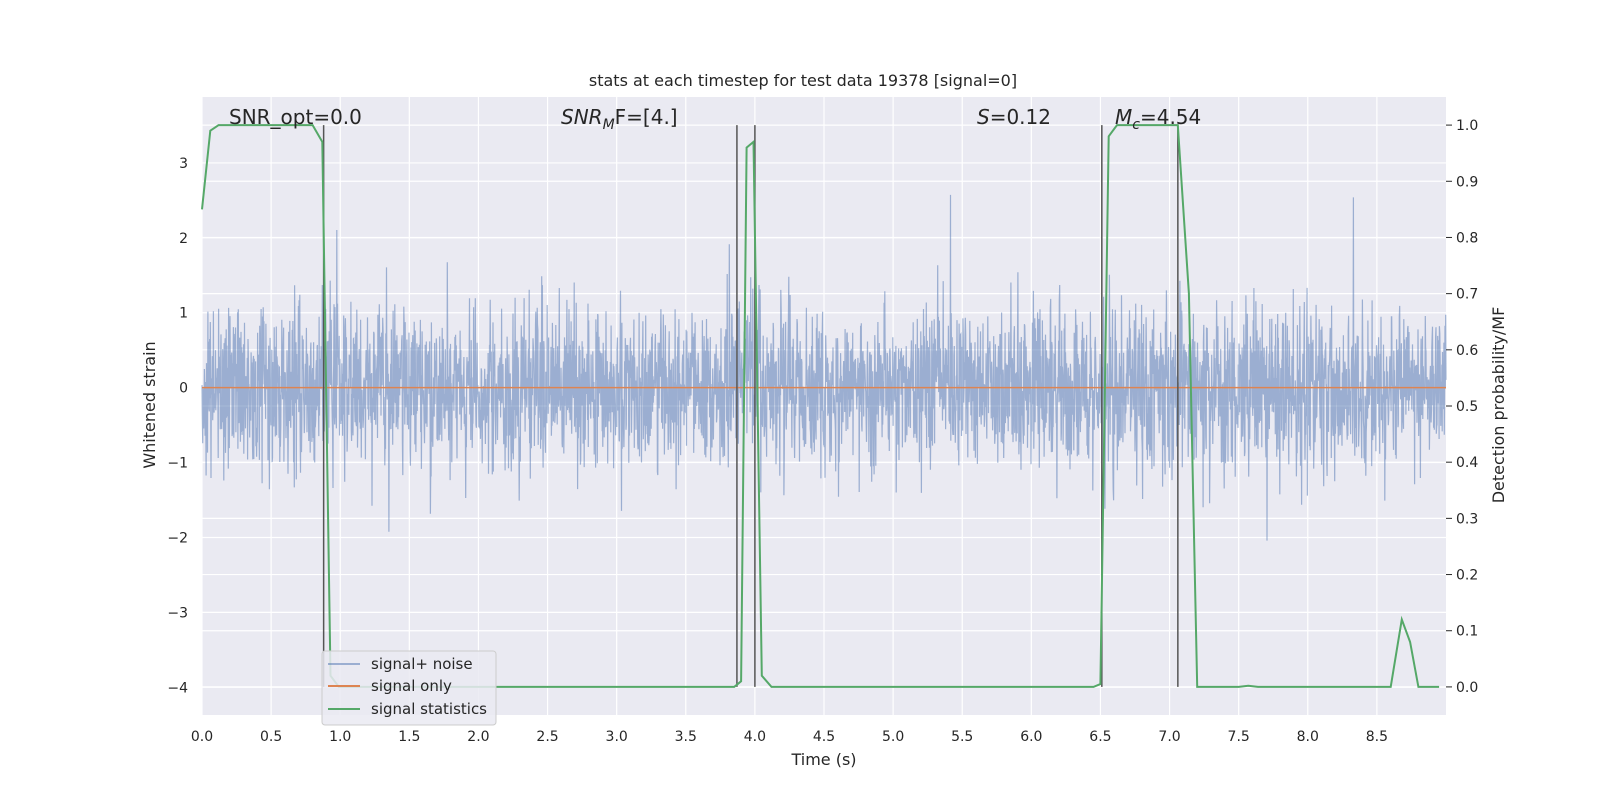 The image size is (1600, 800). I want to click on right-y-axis-label: Detection probability/MF, so click(1498, 405).